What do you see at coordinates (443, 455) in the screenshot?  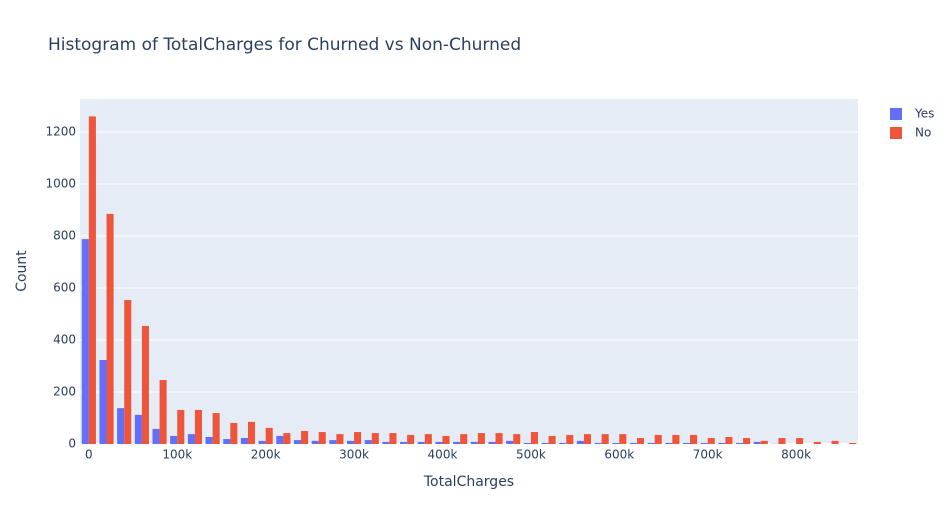 I see `x-tick-label: 400k` at bounding box center [443, 455].